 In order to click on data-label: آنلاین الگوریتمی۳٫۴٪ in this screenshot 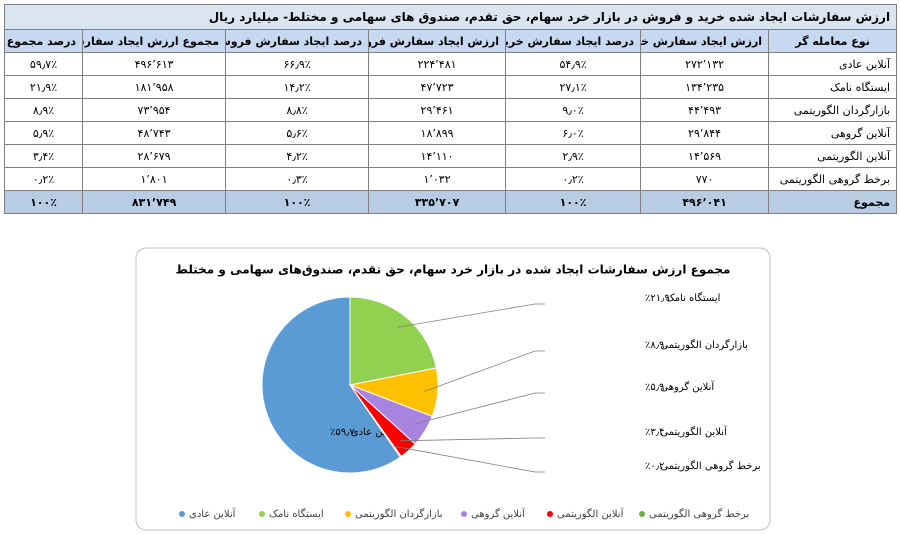, I will do `click(686, 431)`.